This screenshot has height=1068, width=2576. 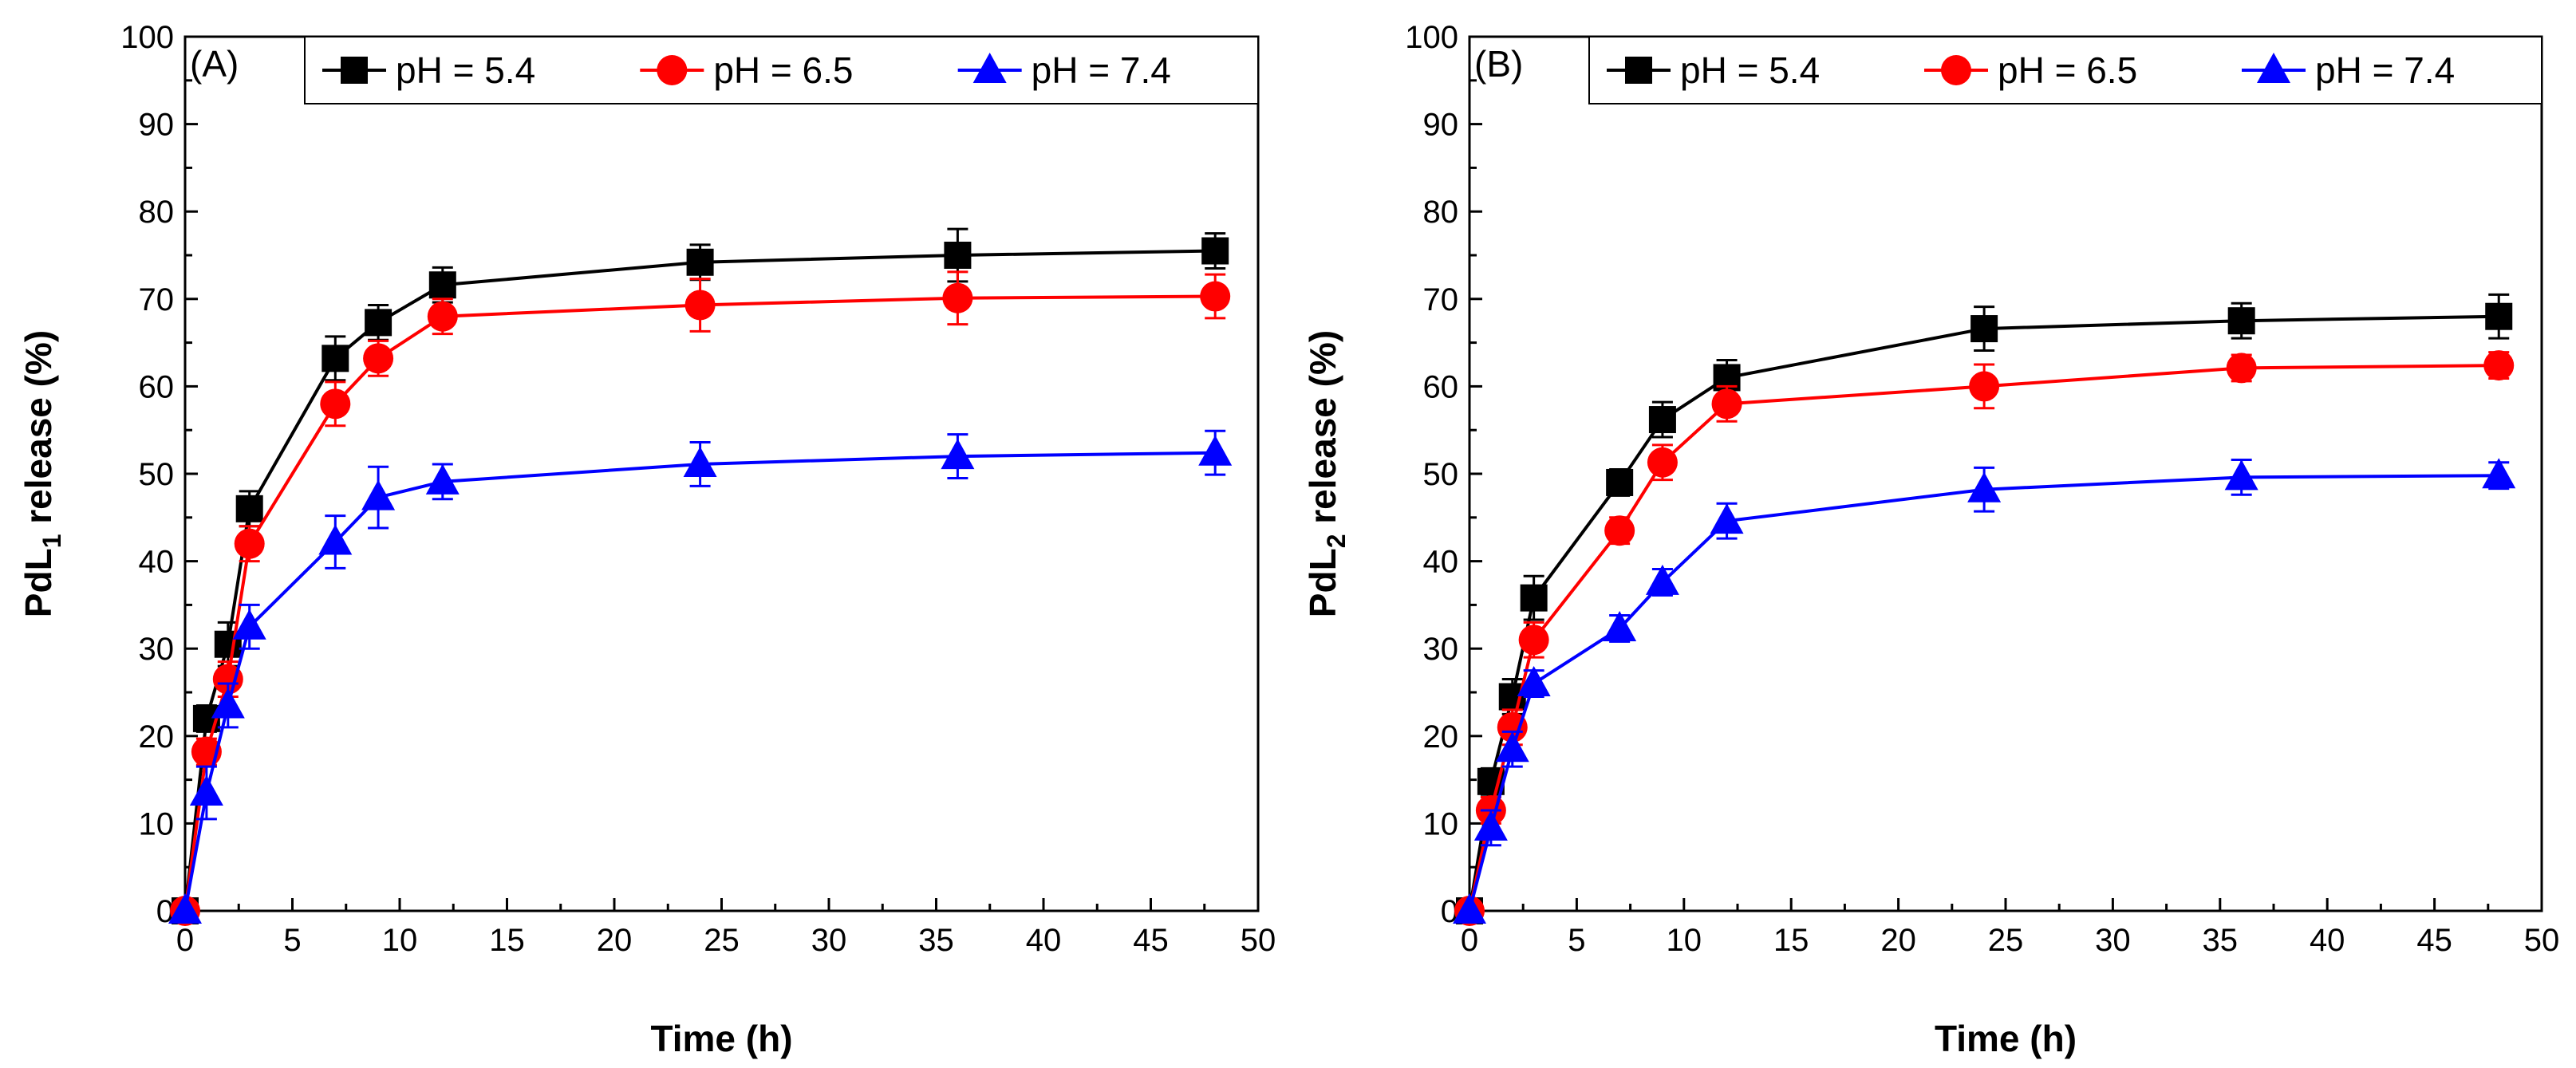 I want to click on x-tick-label: 5, so click(x=292, y=941).